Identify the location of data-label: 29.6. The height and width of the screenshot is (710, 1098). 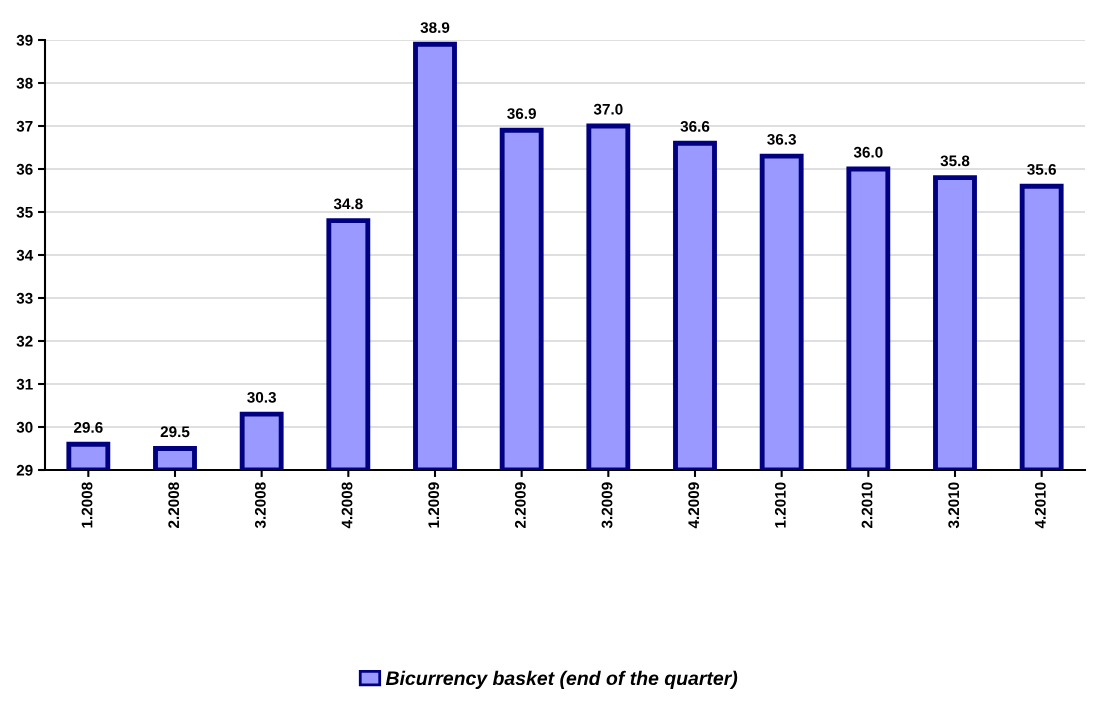
(88, 427).